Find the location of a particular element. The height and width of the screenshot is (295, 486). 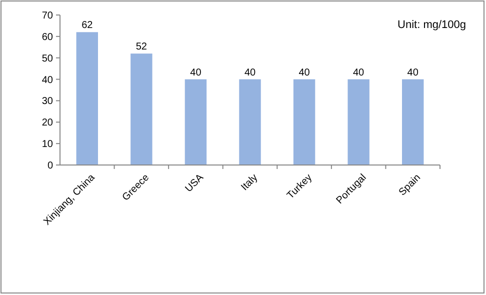

y-tick-label: 30 is located at coordinates (48, 102).